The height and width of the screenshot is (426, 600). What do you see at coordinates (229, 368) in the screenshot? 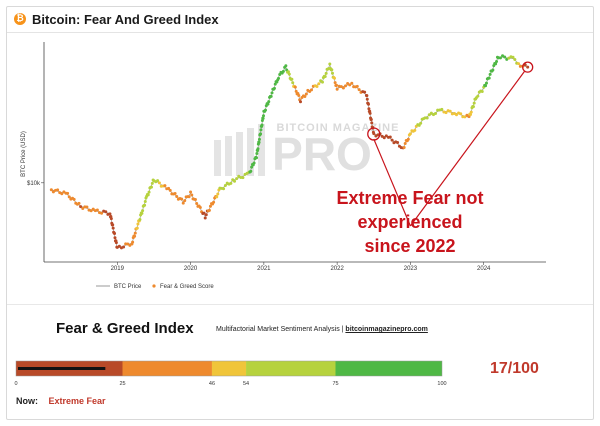
I see `gauge-band` at bounding box center [229, 368].